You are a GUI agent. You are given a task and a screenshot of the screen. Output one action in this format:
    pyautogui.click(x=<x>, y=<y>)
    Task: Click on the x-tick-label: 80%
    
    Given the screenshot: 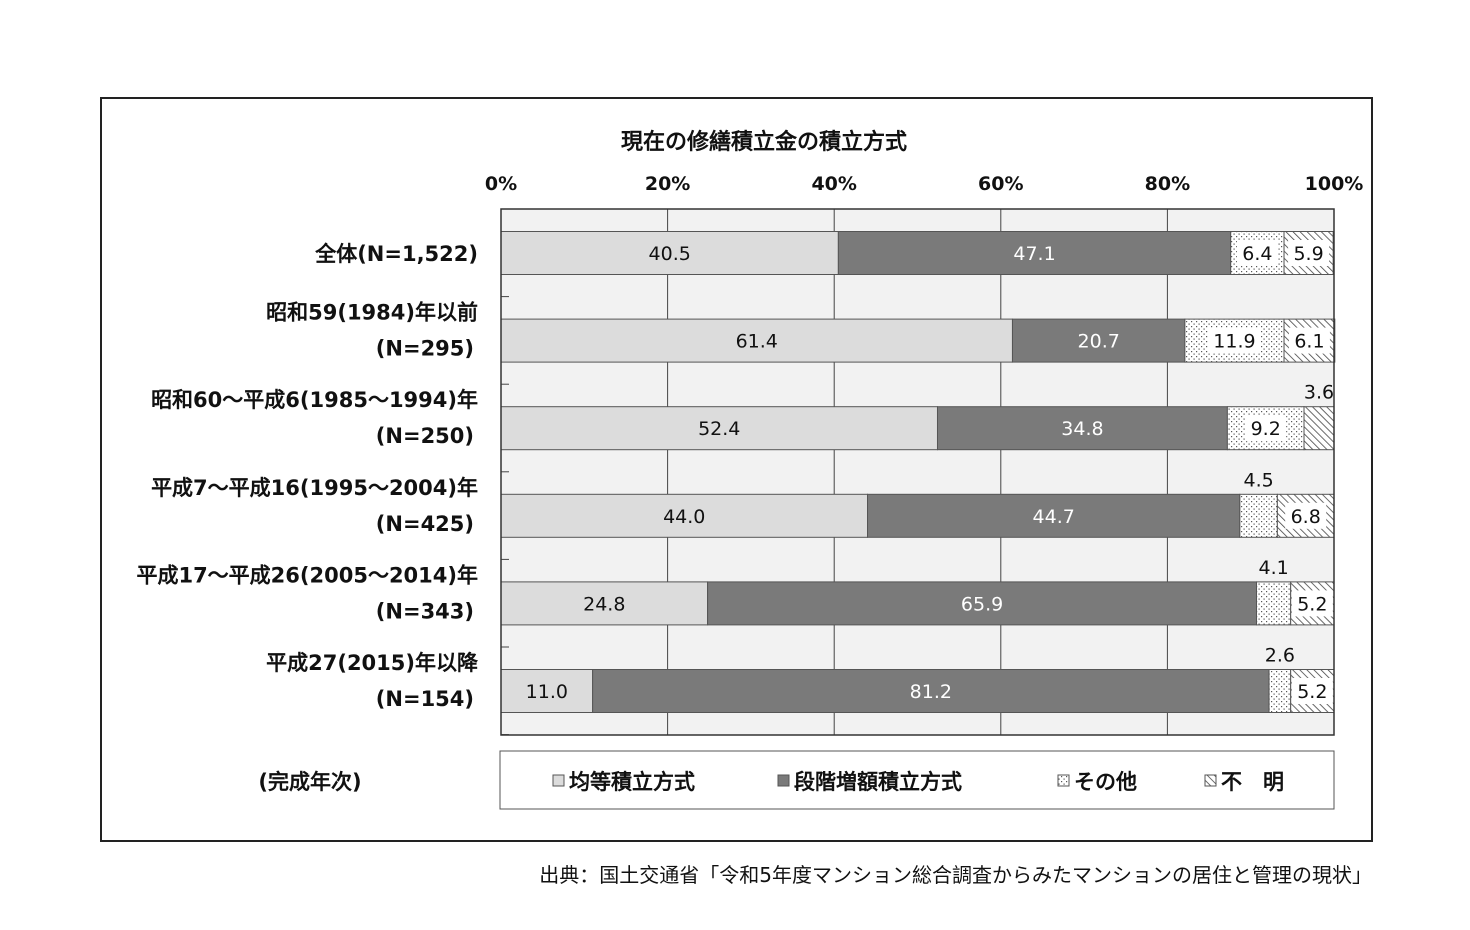 What is the action you would take?
    pyautogui.click(x=1167, y=184)
    